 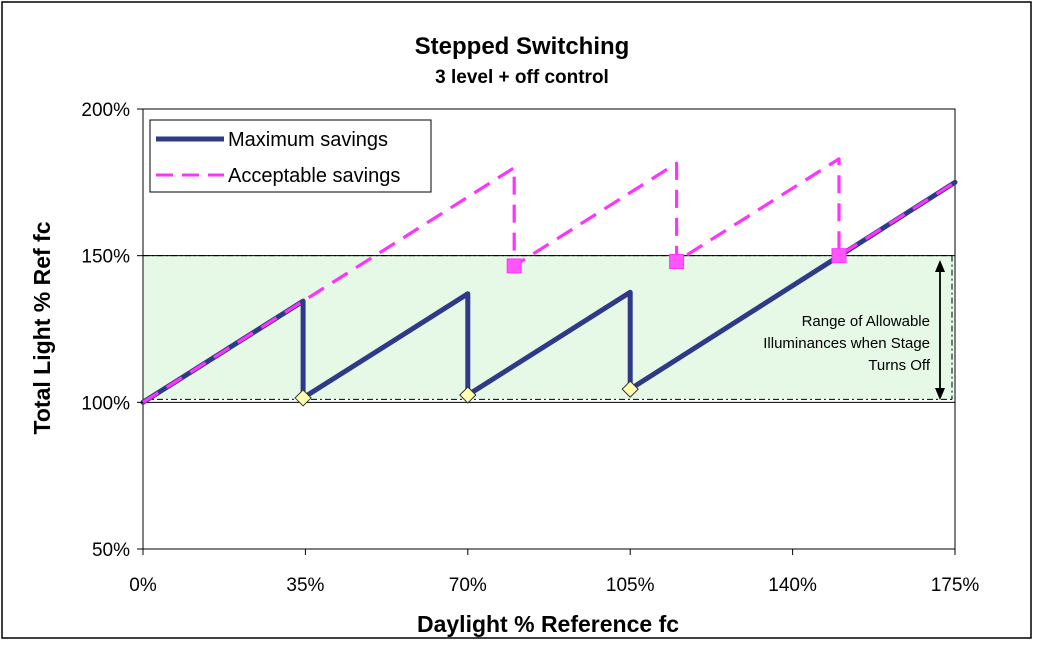 I want to click on y-tick-label: 200%, so click(x=105, y=110).